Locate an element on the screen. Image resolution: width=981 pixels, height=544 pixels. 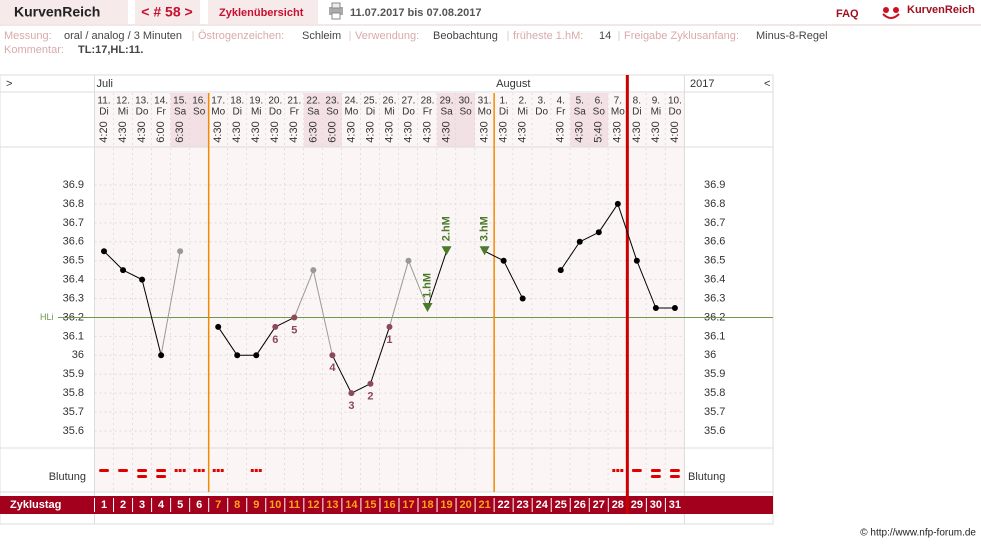
info-label: Freigabe Zyklusanfang: is located at coordinates (681, 36).